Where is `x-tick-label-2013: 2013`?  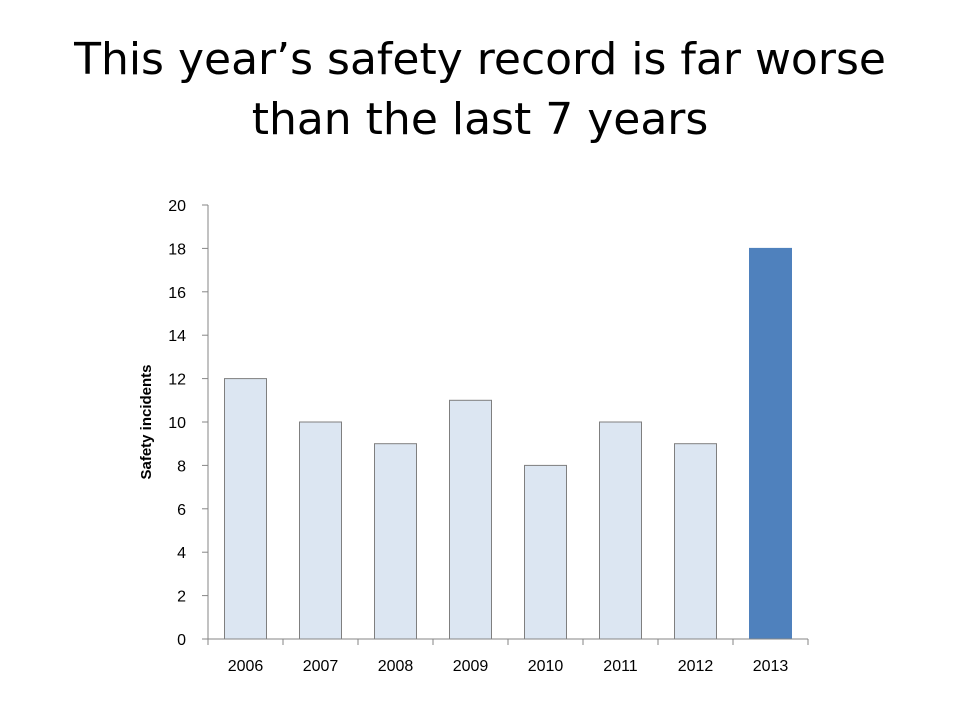
x-tick-label-2013: 2013 is located at coordinates (771, 666).